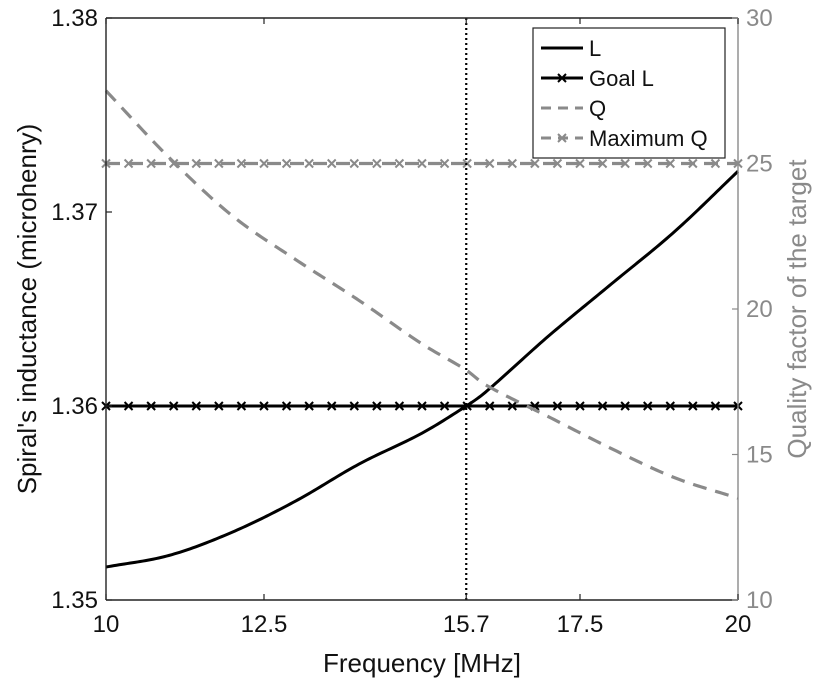  Describe the element at coordinates (562, 78) in the screenshot. I see `legend-marker-goal-l` at that location.